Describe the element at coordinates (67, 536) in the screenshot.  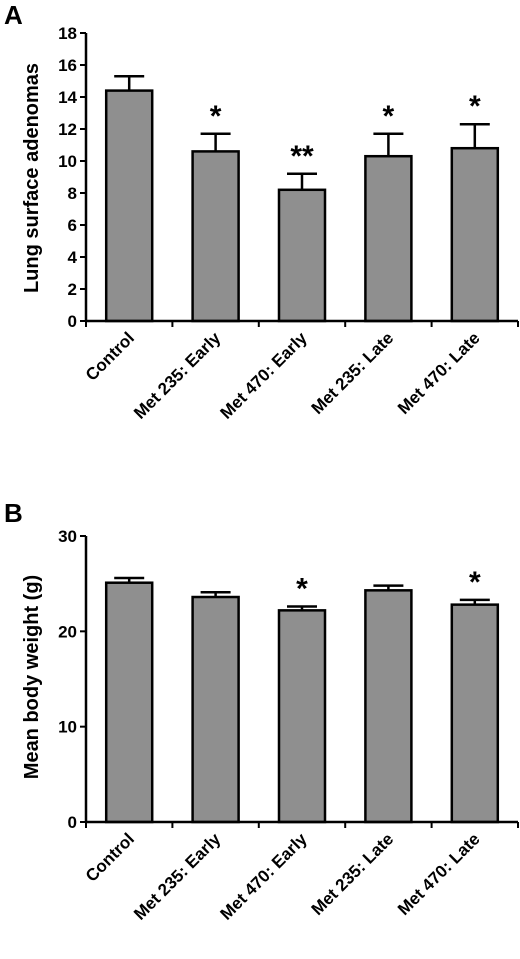
I see `panel-b-y-tick-label: 30` at that location.